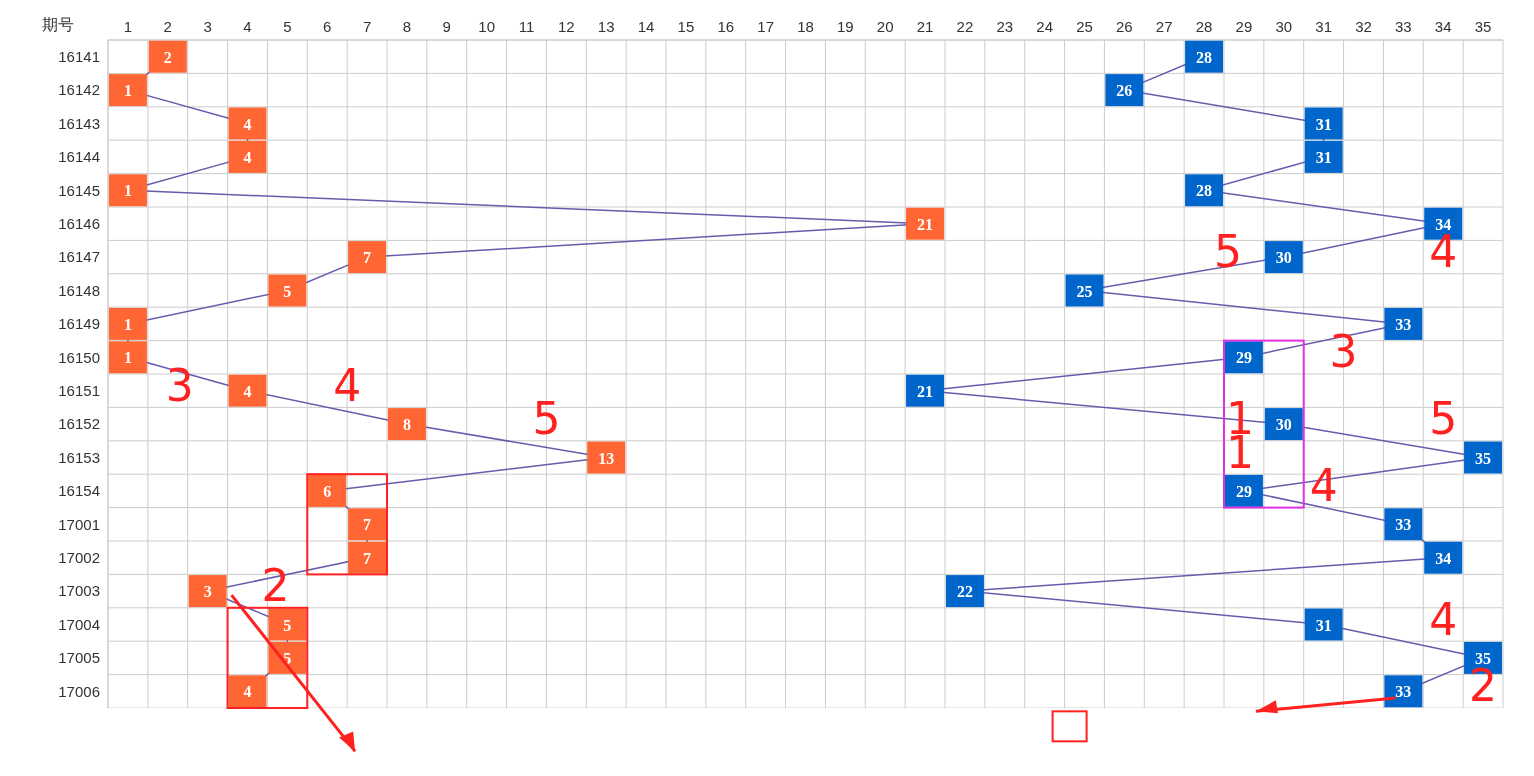  What do you see at coordinates (1483, 26) in the screenshot?
I see `x-tick-label: 35` at bounding box center [1483, 26].